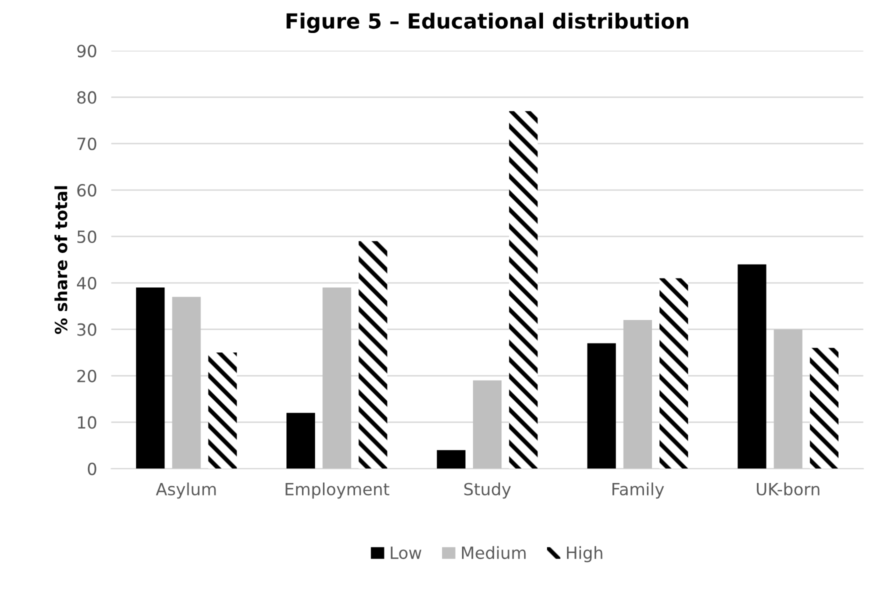 This screenshot has width=890, height=597. I want to click on legend-label: Medium, so click(494, 553).